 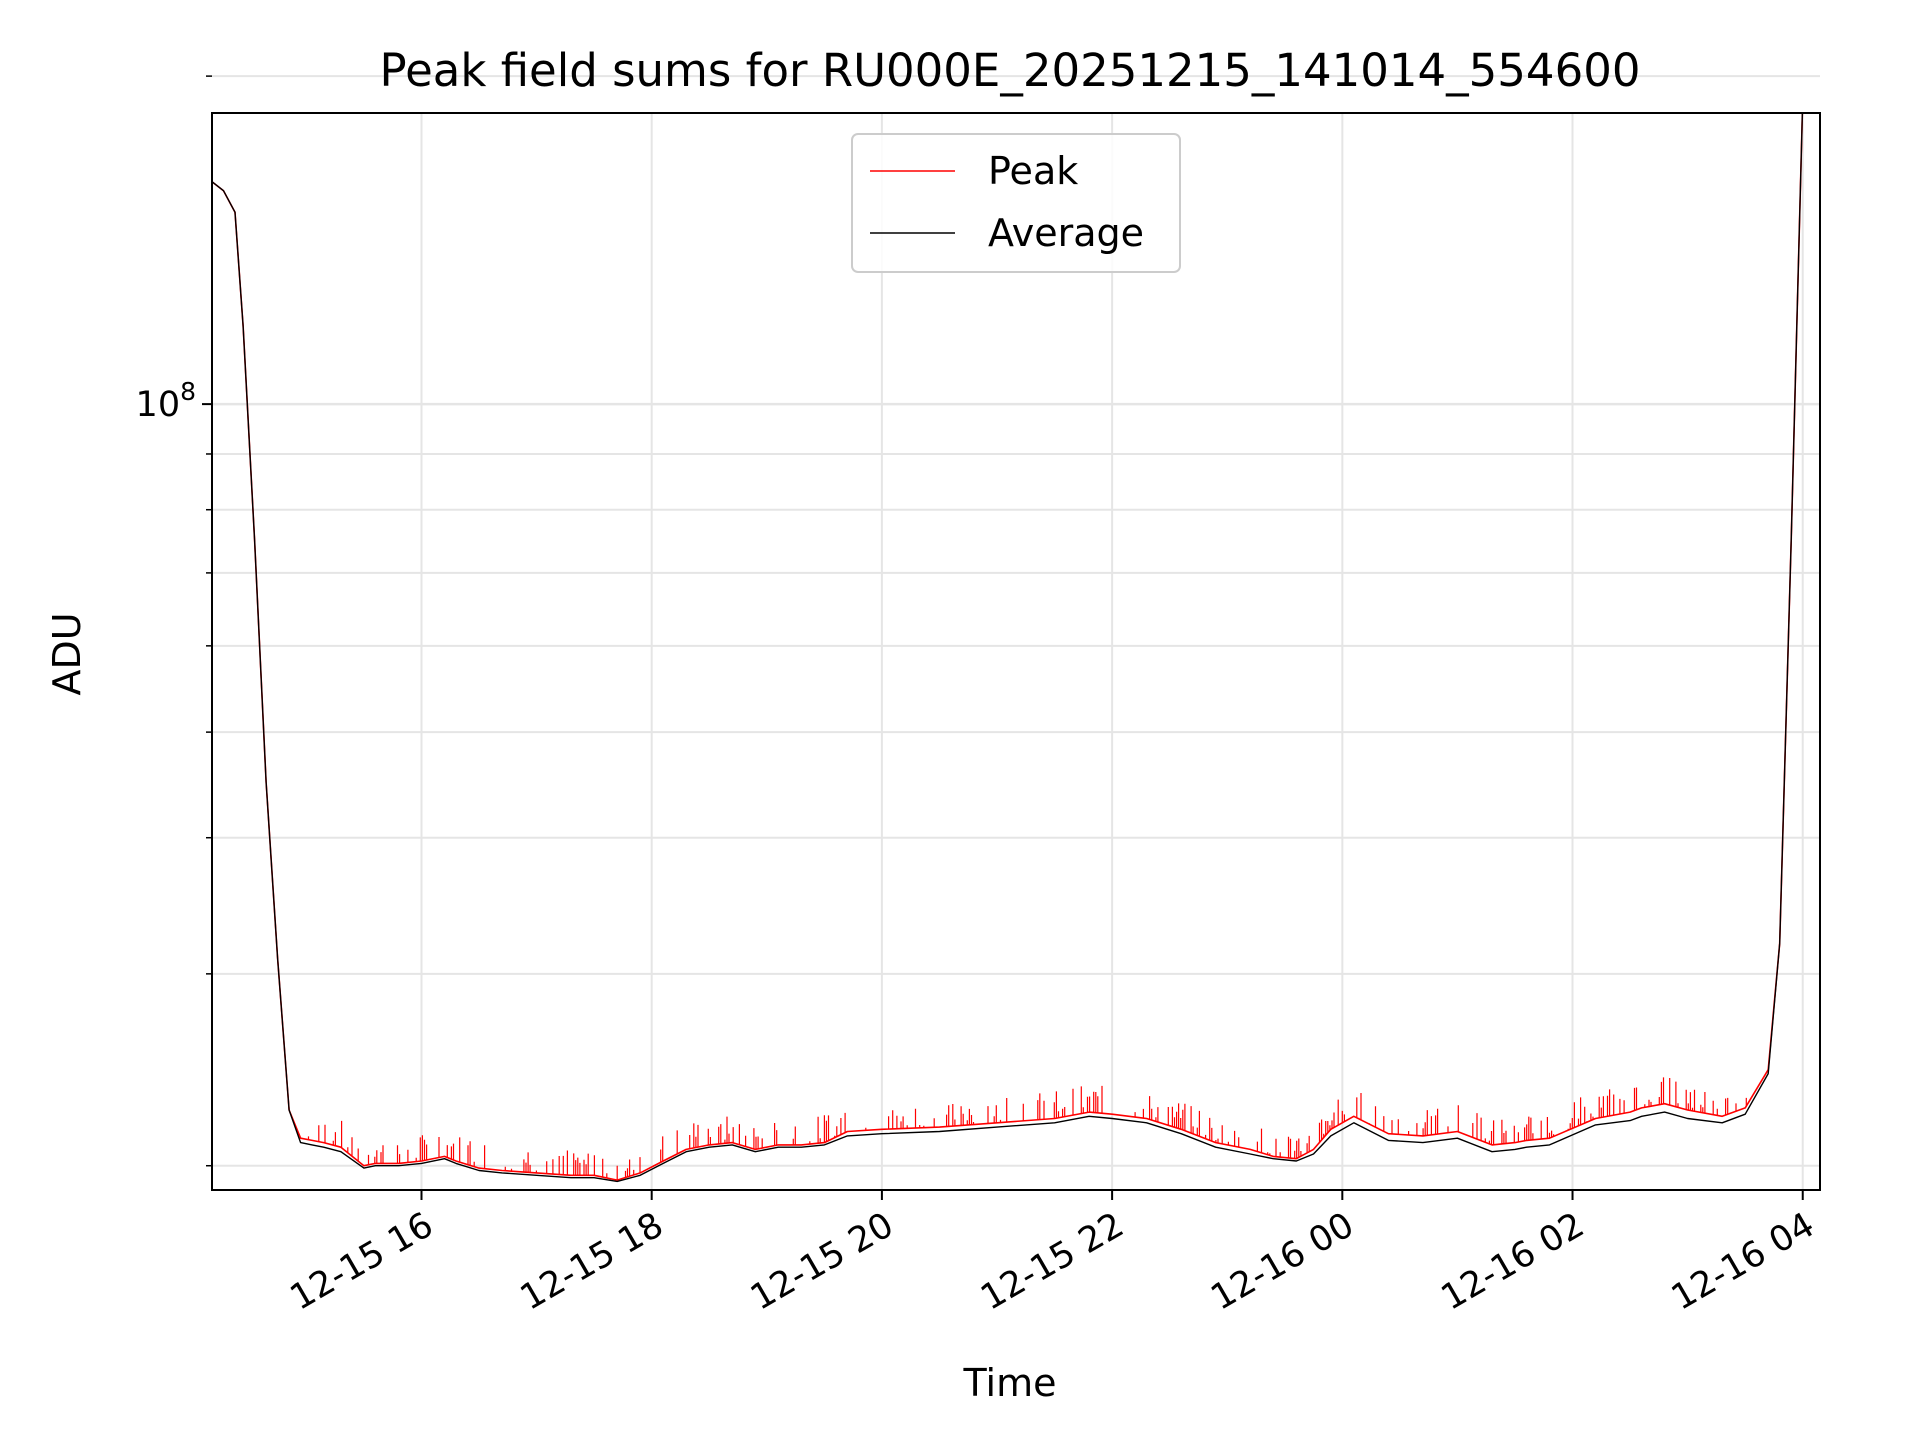 I want to click on legend-label-peak: Peak, so click(x=1033, y=171).